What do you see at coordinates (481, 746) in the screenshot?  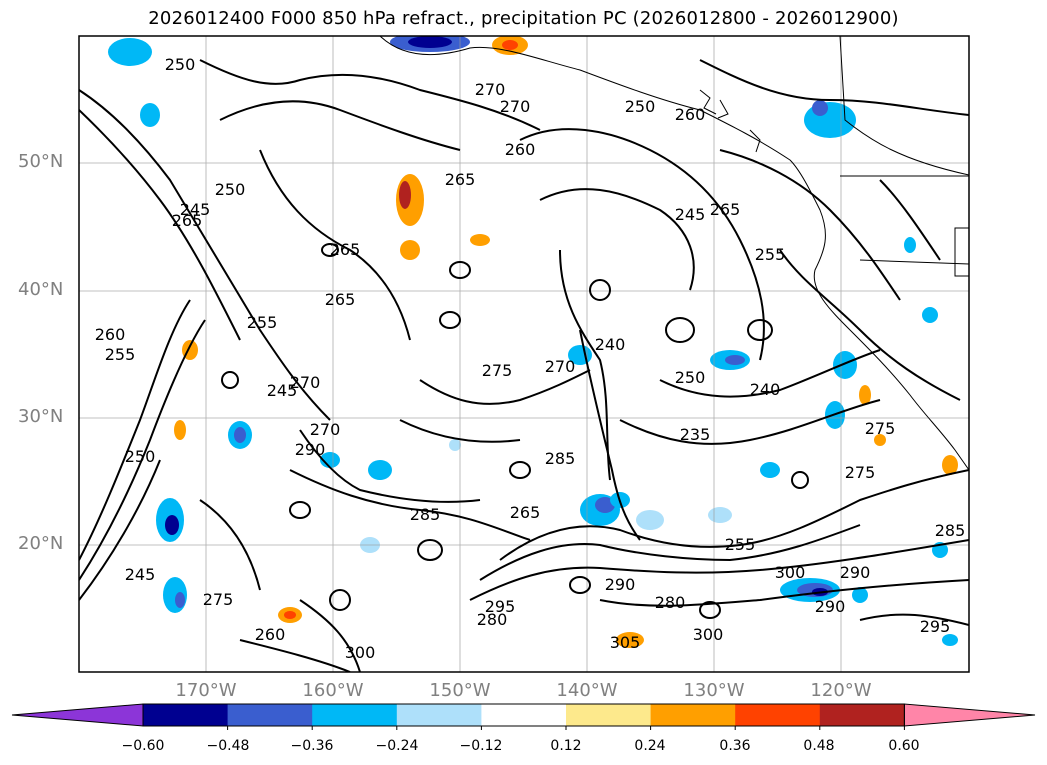 I see `colorbar-tick-label: −0.12` at bounding box center [481, 746].